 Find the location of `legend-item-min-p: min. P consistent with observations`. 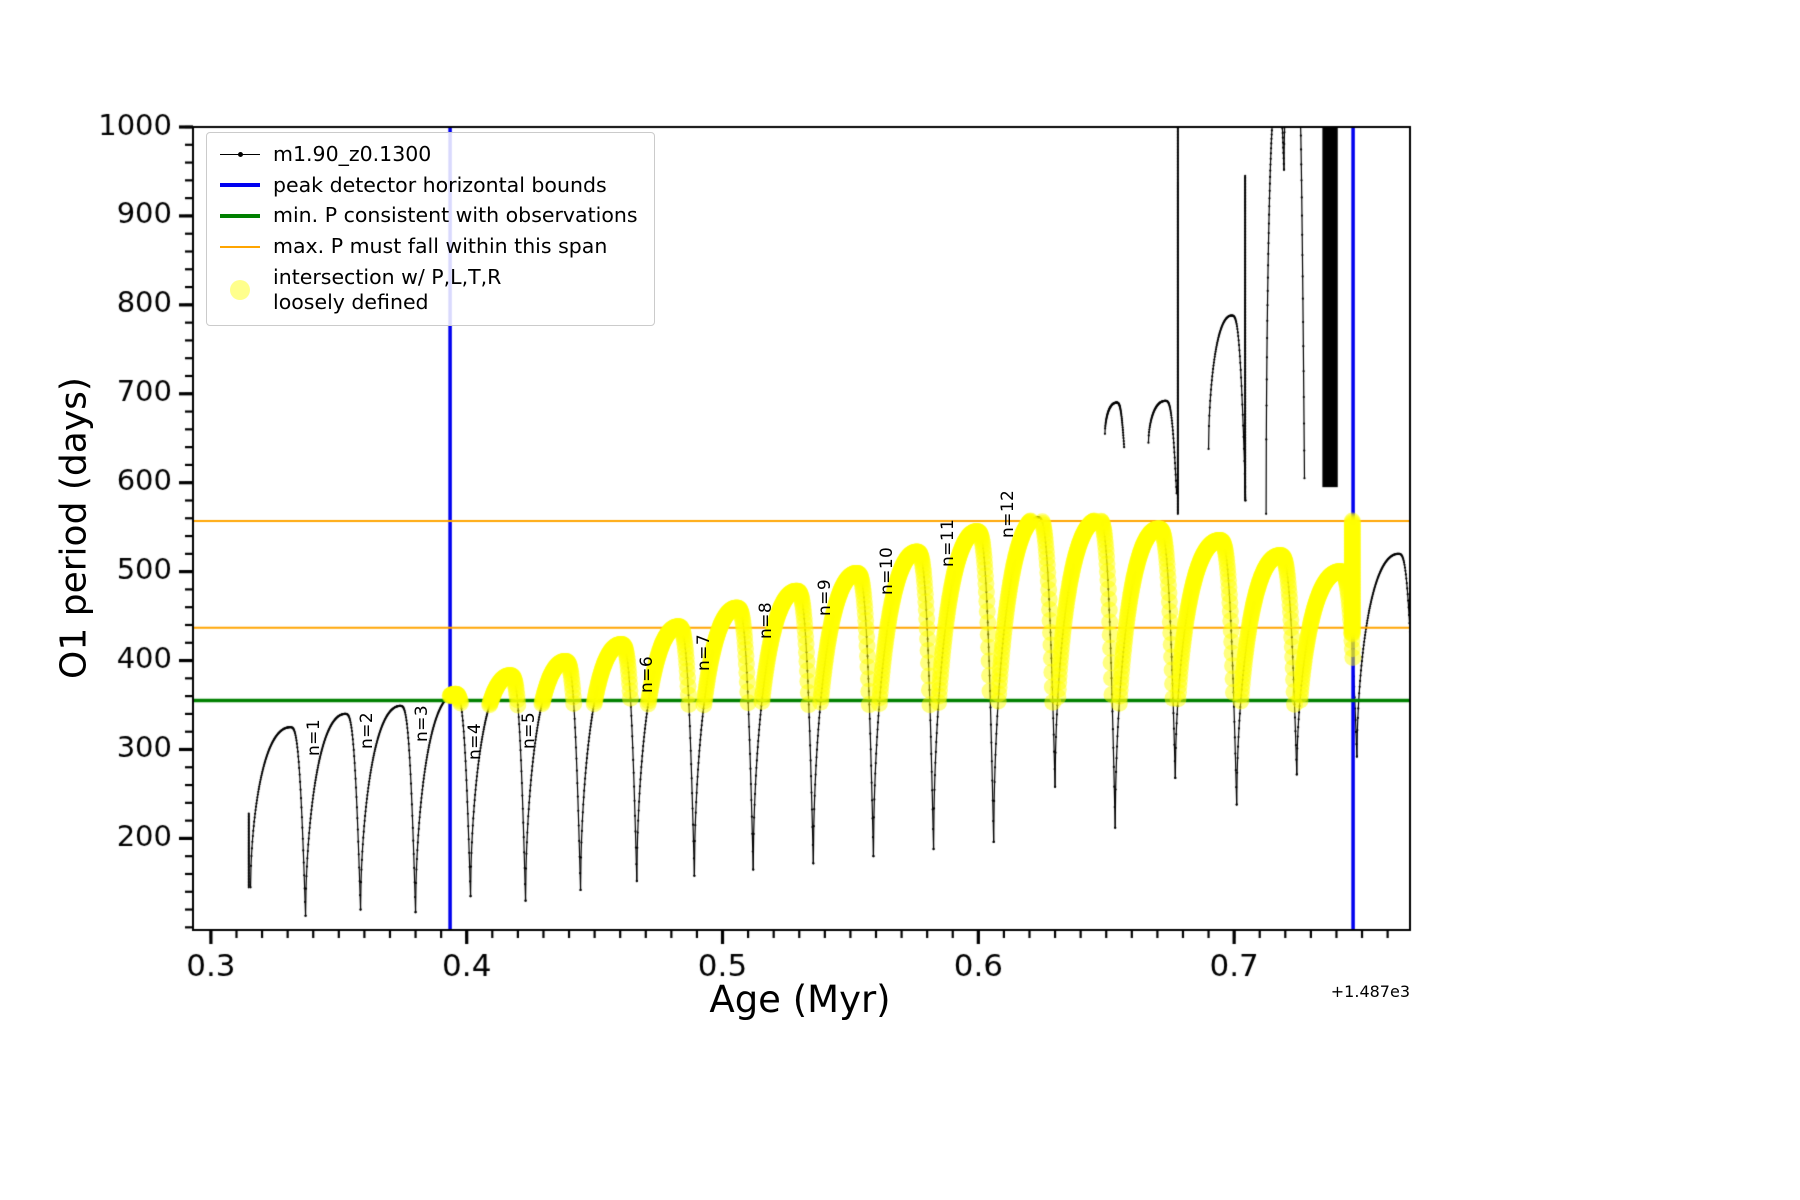

legend-item-min-p: min. P consistent with observations is located at coordinates (428, 216).